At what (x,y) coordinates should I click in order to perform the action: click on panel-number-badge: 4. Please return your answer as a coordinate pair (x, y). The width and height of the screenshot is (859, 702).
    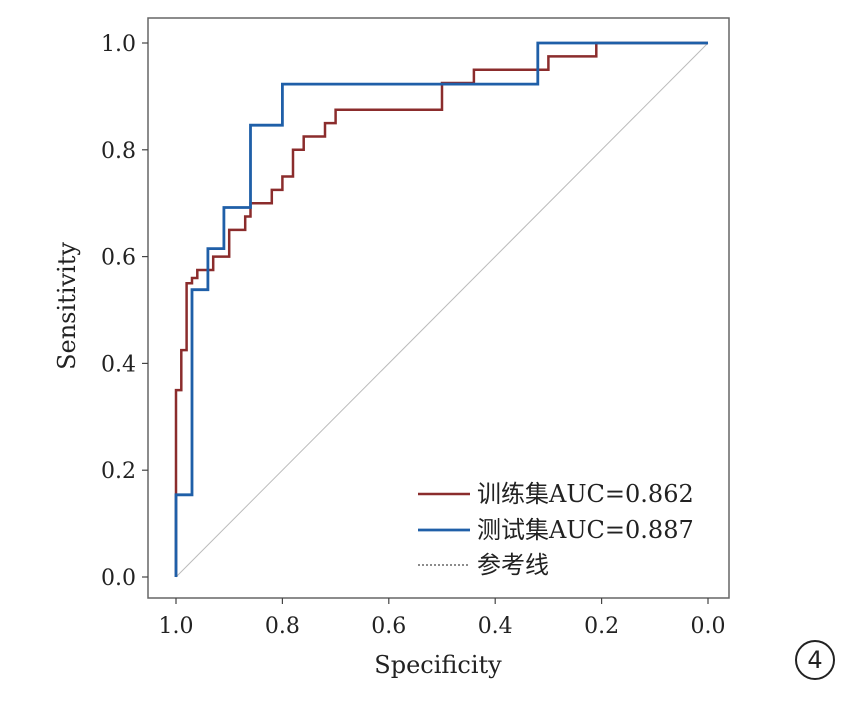
    Looking at the image, I should click on (815, 660).